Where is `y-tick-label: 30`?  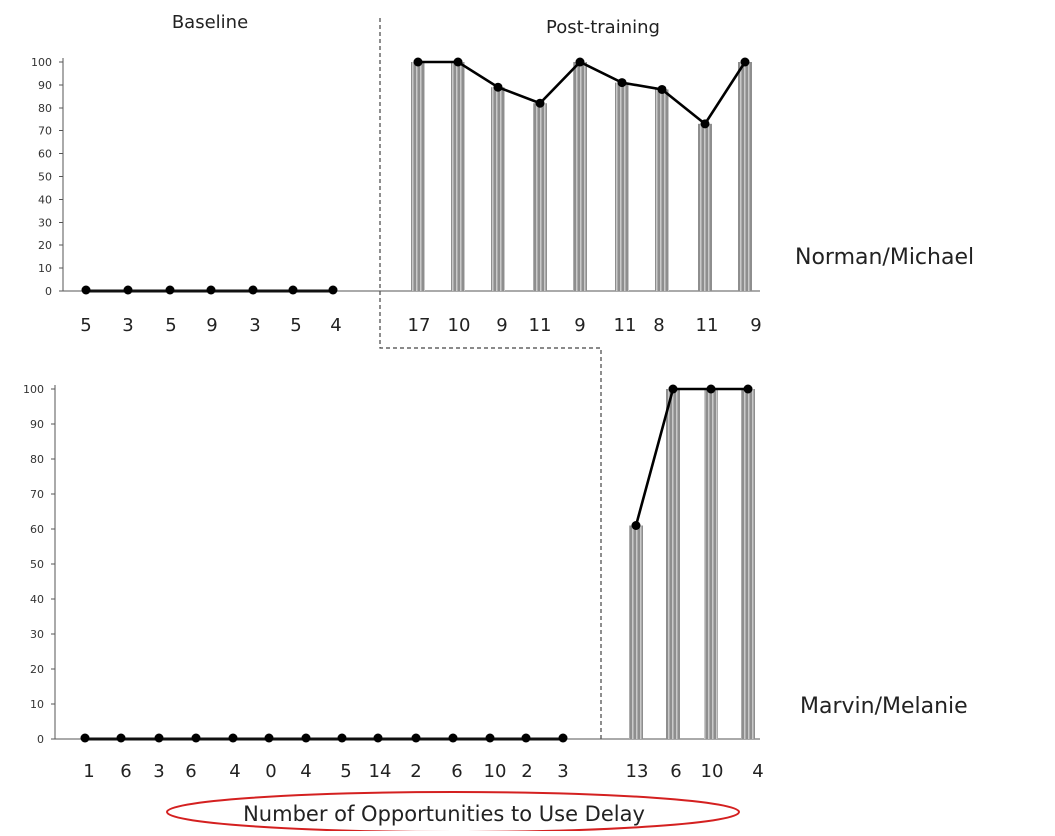
y-tick-label: 30 is located at coordinates (37, 634).